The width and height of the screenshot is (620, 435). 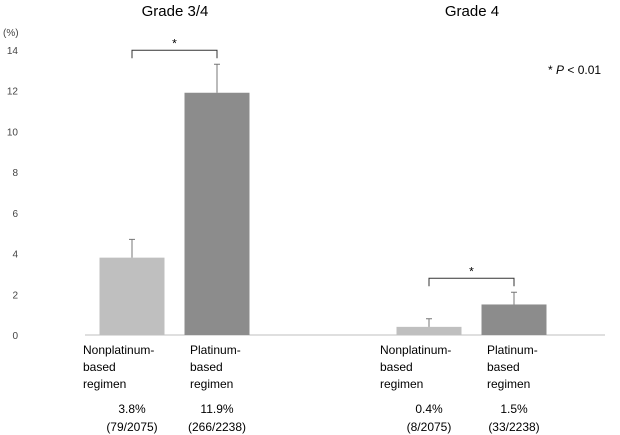 What do you see at coordinates (15, 295) in the screenshot?
I see `y-tick-label: 2` at bounding box center [15, 295].